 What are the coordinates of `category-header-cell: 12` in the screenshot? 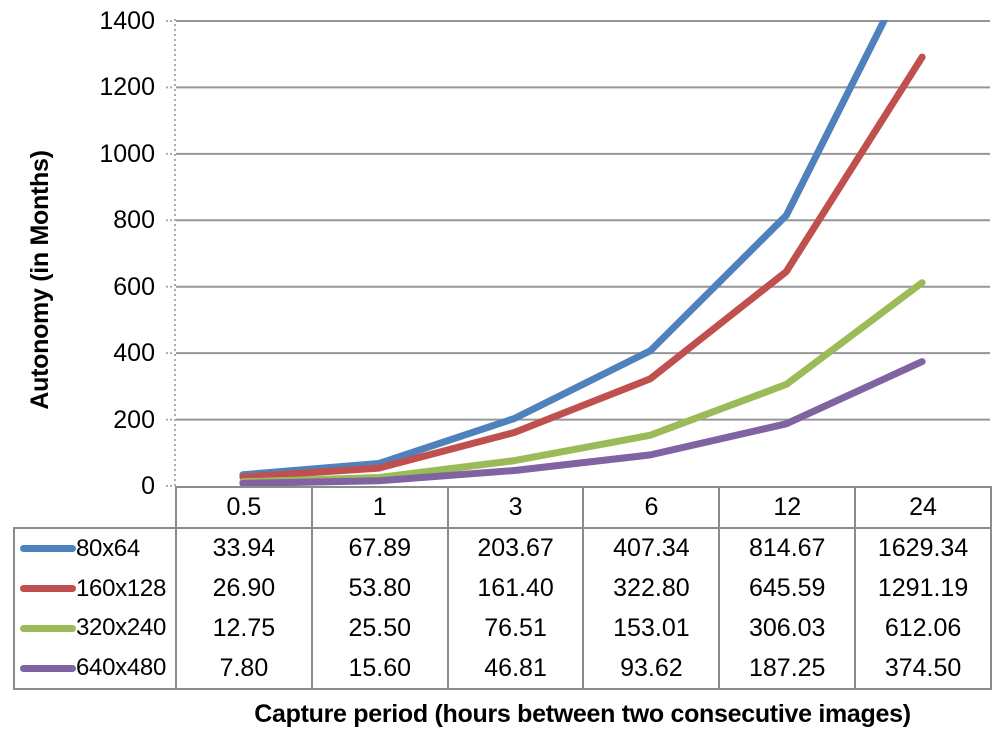 It's located at (786, 507).